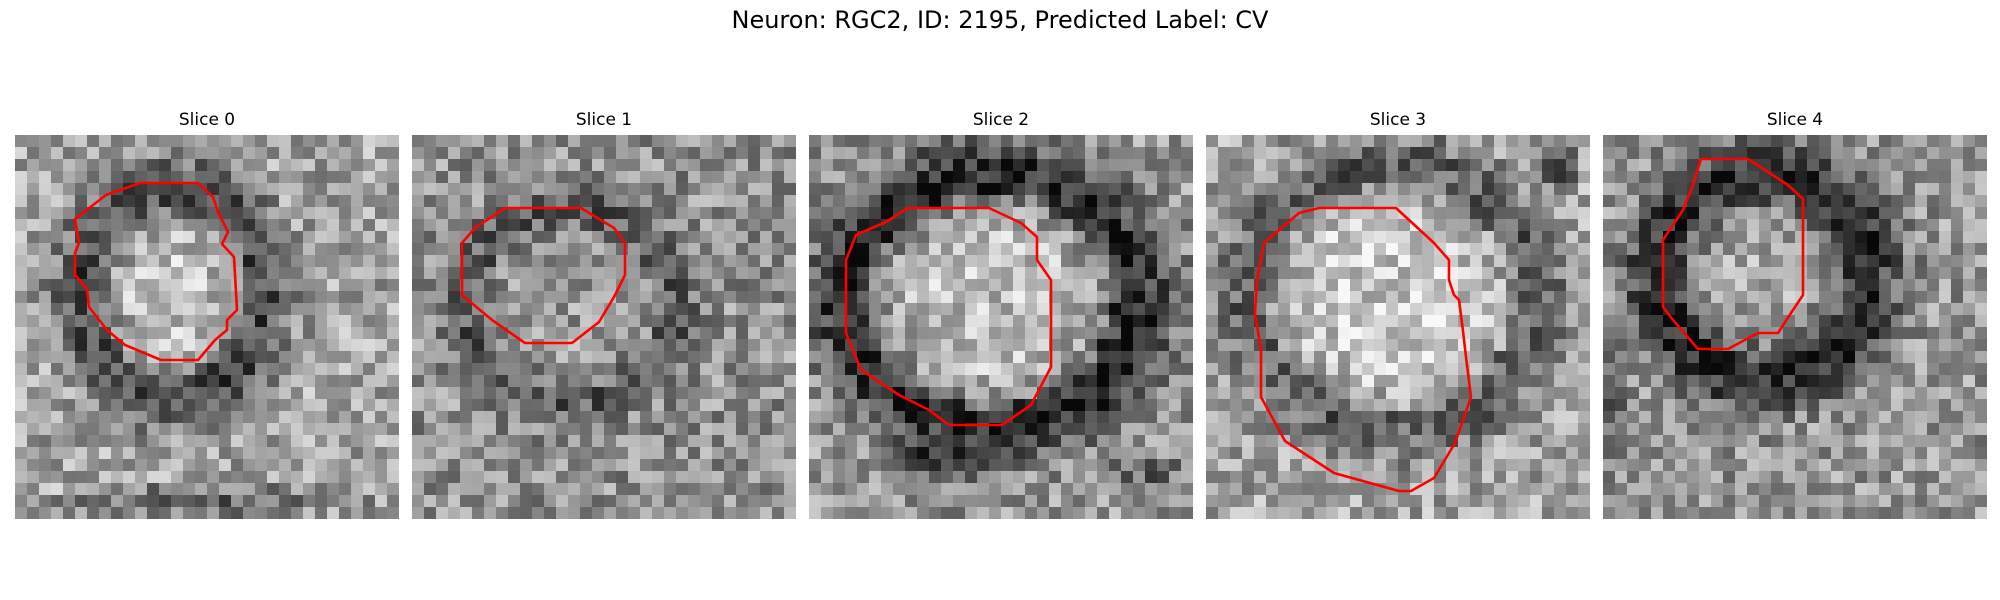 The height and width of the screenshot is (600, 2000). What do you see at coordinates (207, 120) in the screenshot?
I see `slice-title-0: Slice 0` at bounding box center [207, 120].